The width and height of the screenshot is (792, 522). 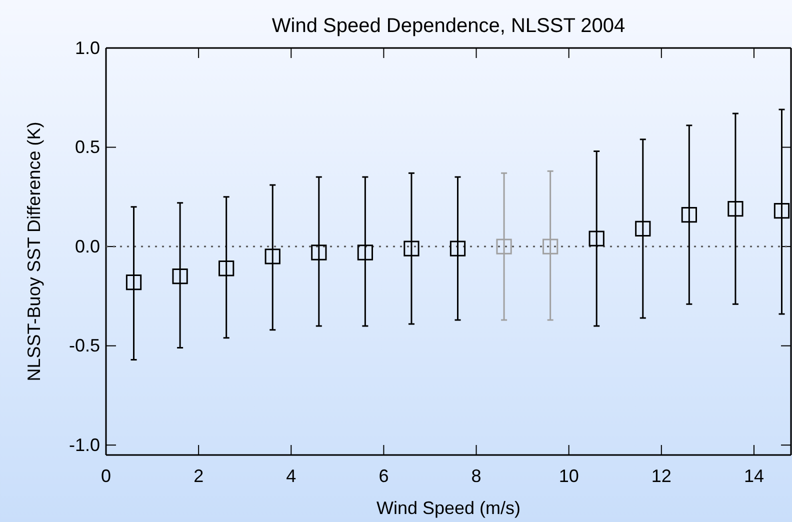 I want to click on x-tick-label: 2, so click(x=199, y=476).